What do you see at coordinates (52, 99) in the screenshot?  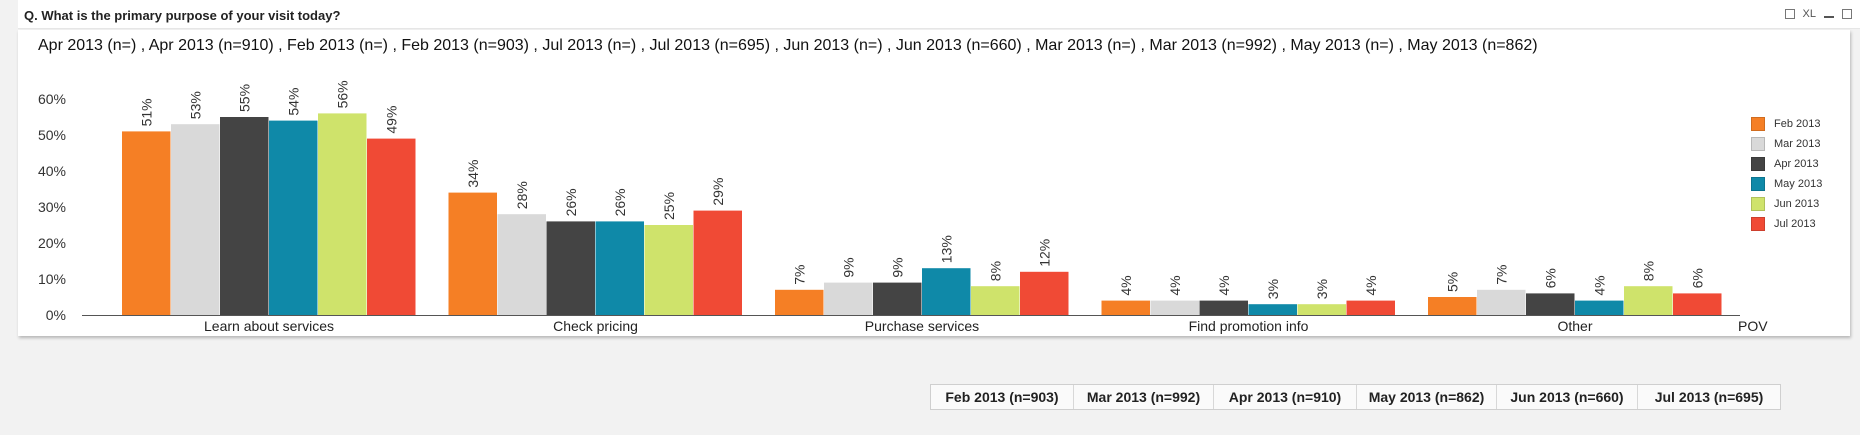 I see `y-tick-label: 60%` at bounding box center [52, 99].